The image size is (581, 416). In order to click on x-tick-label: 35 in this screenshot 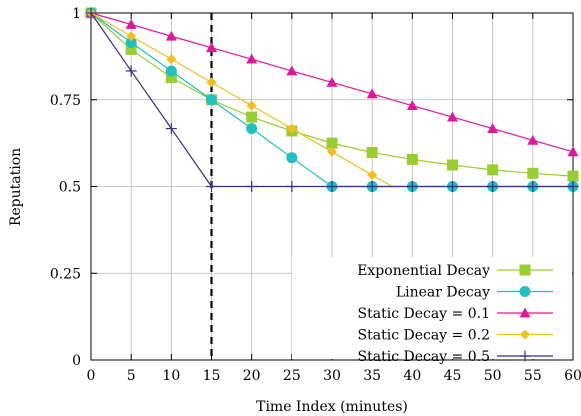, I will do `click(372, 376)`.